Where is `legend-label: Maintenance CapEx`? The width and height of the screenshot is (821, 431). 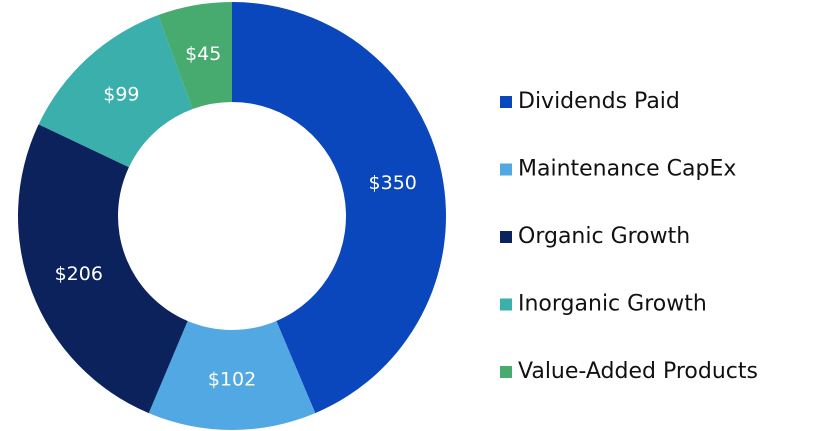 legend-label: Maintenance CapEx is located at coordinates (627, 169).